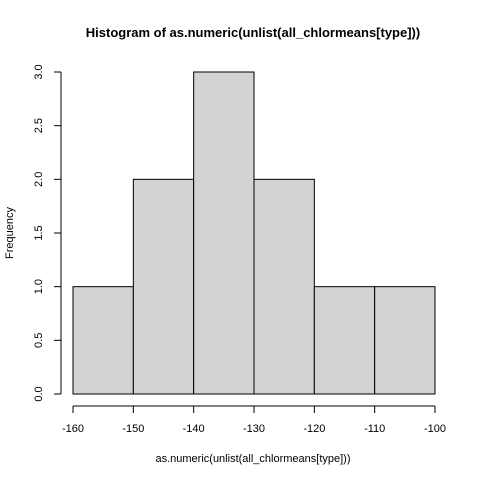 This screenshot has height=480, width=480. Describe the element at coordinates (314, 429) in the screenshot. I see `x-tick-label: -120` at that location.